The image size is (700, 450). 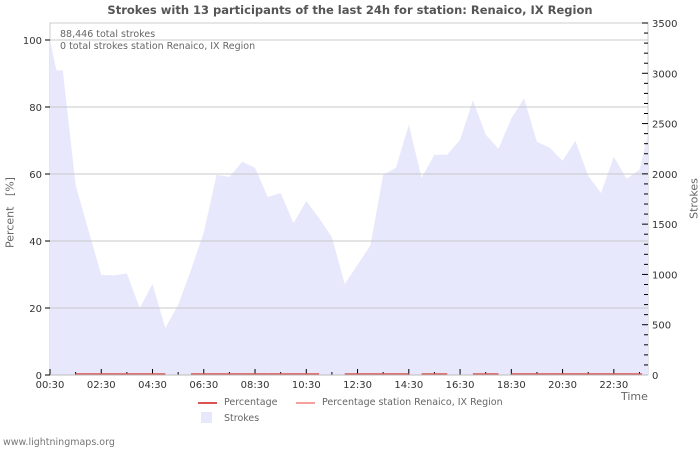 What do you see at coordinates (664, 74) in the screenshot?
I see `right-tick-label: 3000` at bounding box center [664, 74].